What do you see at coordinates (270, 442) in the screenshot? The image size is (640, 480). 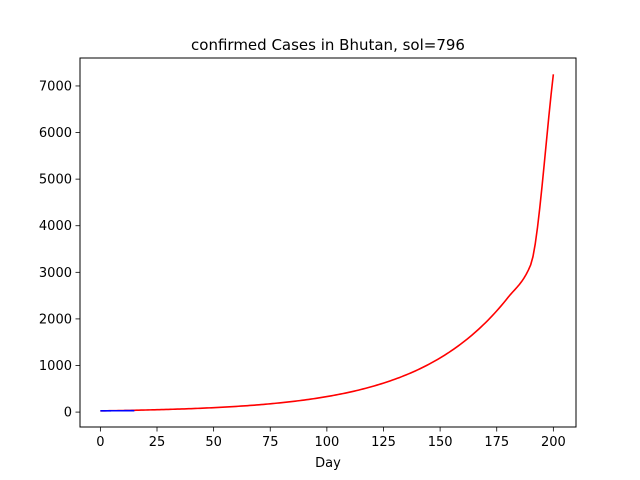 I see `x-tick-label: 75` at bounding box center [270, 442].